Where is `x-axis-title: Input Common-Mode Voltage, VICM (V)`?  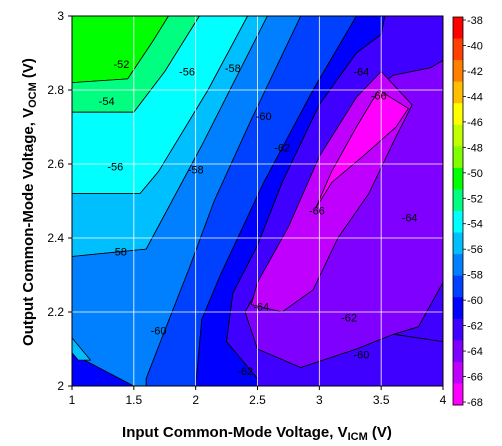 x-axis-title: Input Common-Mode Voltage, VICM (V) is located at coordinates (257, 432).